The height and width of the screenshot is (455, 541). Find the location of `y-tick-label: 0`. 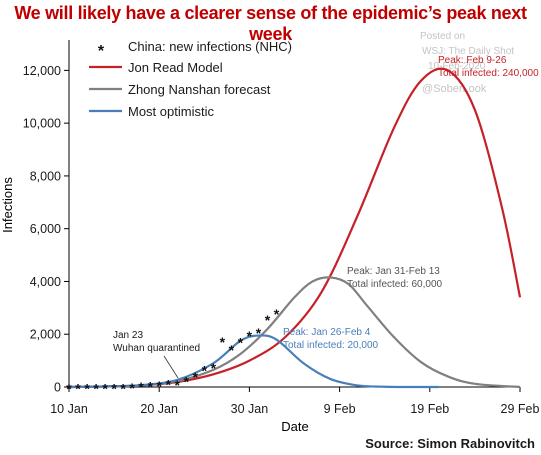

y-tick-label: 0 is located at coordinates (57, 388).